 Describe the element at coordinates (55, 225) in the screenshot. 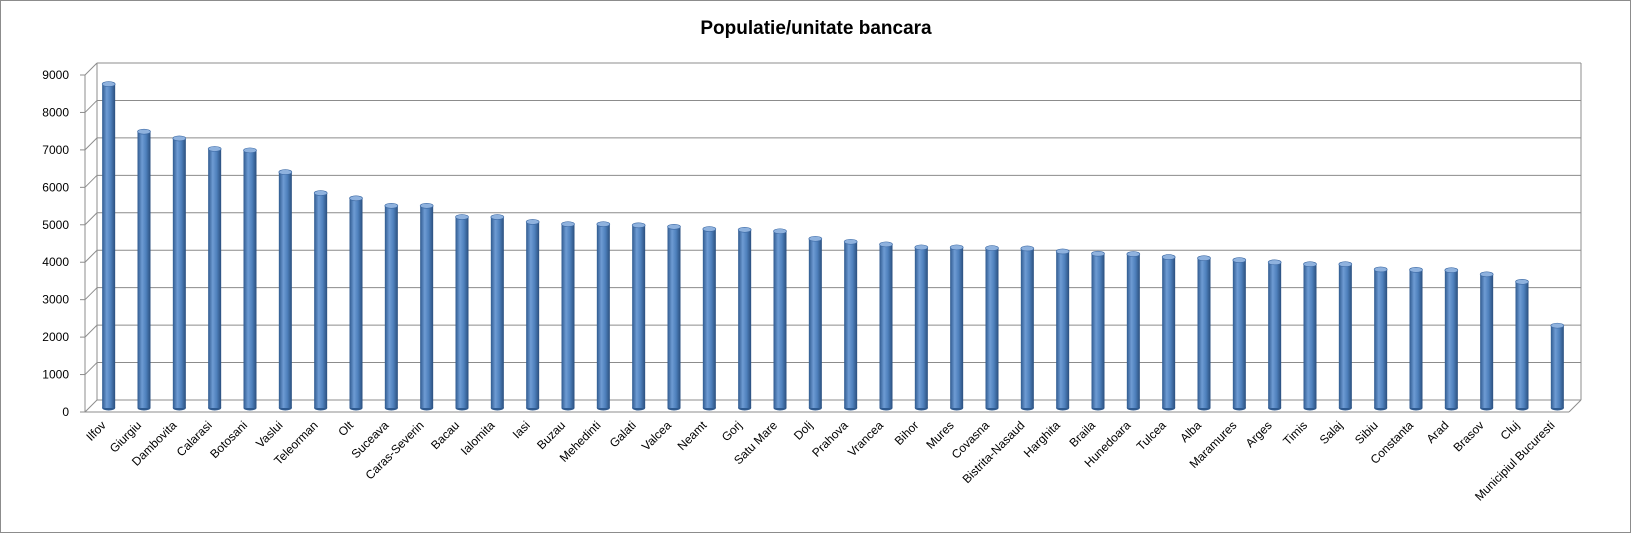

I see `y-tick-label: 5000` at that location.